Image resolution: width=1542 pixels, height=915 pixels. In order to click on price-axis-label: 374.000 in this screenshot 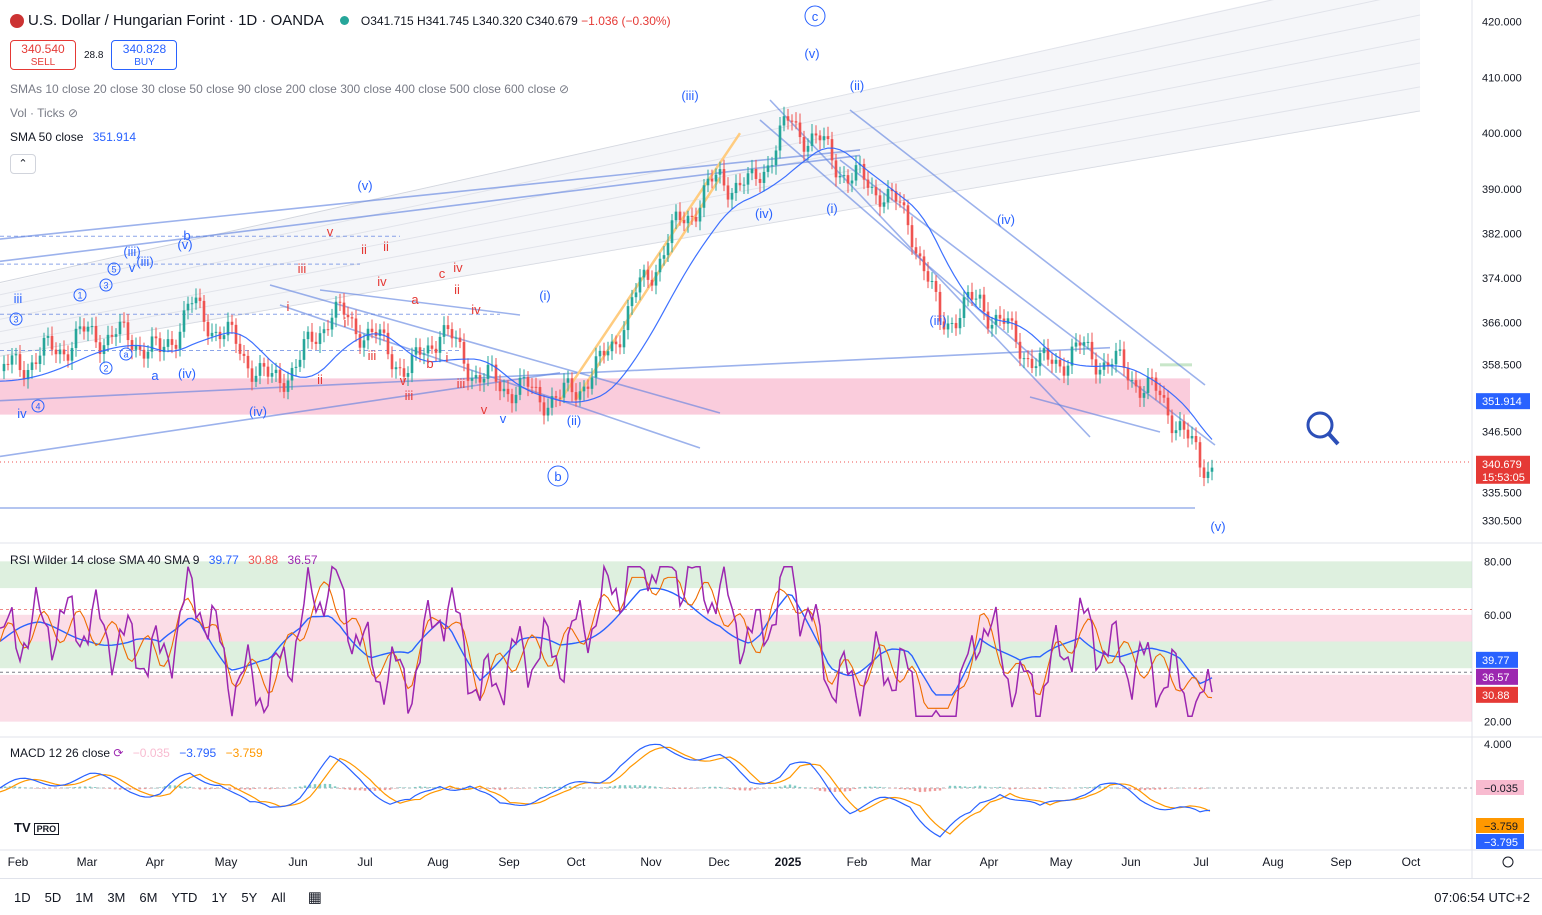, I will do `click(1502, 279)`.